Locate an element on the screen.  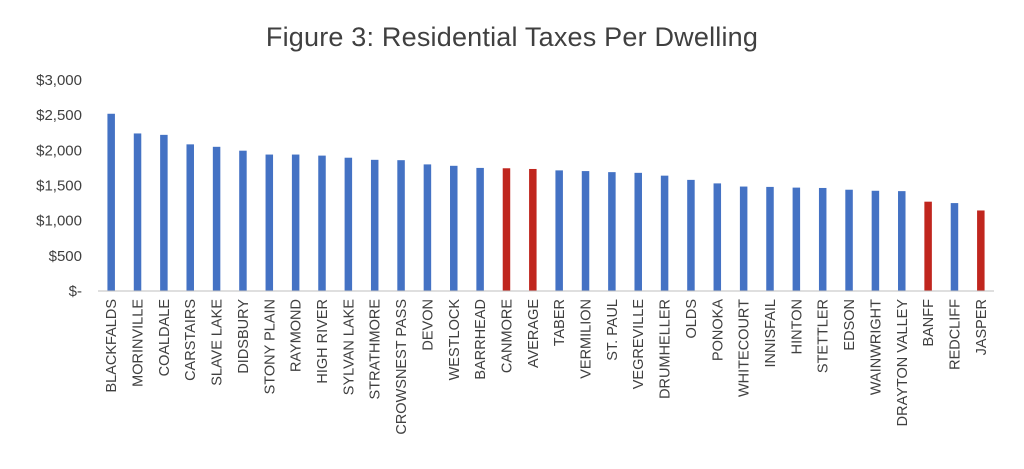
x-tick-label: COALDALE is located at coordinates (165, 338).